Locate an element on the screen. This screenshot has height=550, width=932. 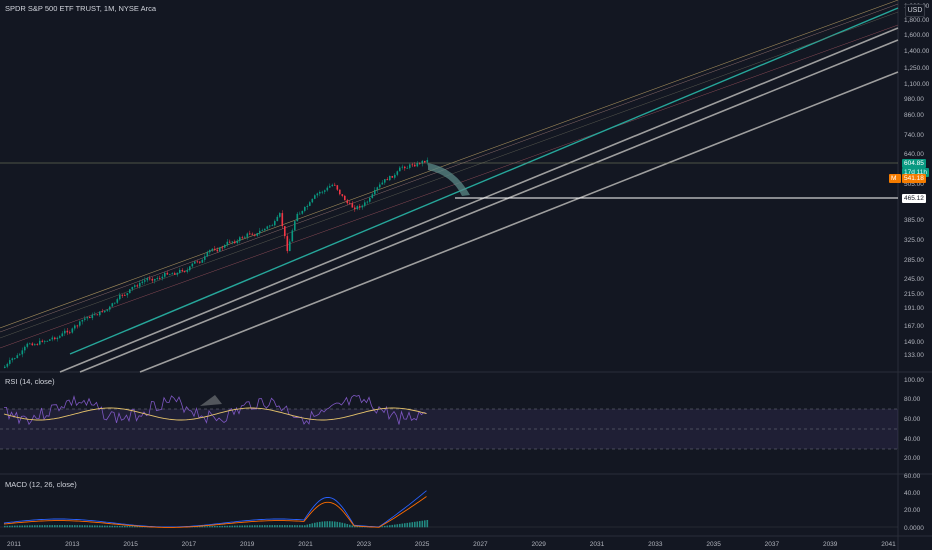
price-tick-label: 1,100.00 is located at coordinates (917, 84).